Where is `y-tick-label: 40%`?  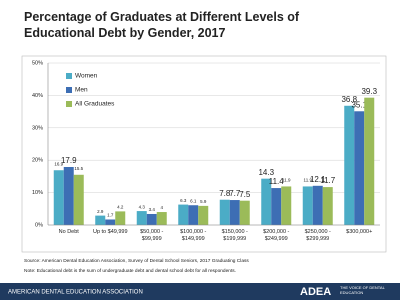
y-tick-label: 40% is located at coordinates (37, 96).